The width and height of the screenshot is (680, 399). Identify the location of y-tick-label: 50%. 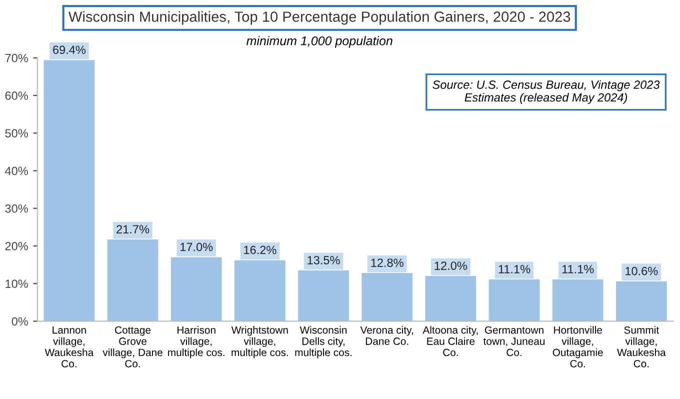
(16, 133).